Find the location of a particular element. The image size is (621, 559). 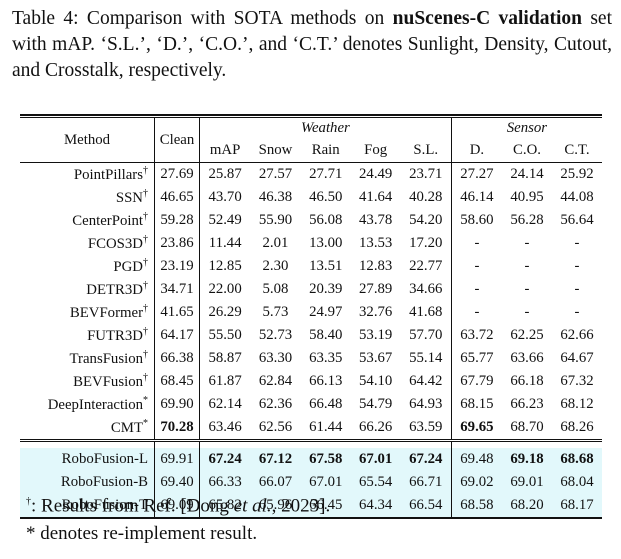

header-weather-col: S.L. is located at coordinates (426, 149).